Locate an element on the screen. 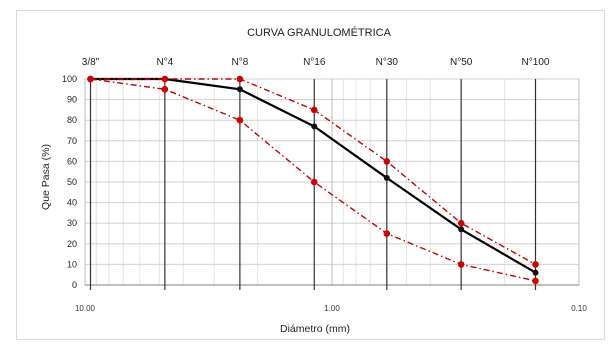 The height and width of the screenshot is (344, 613). sieve-label: N°8 is located at coordinates (239, 62).